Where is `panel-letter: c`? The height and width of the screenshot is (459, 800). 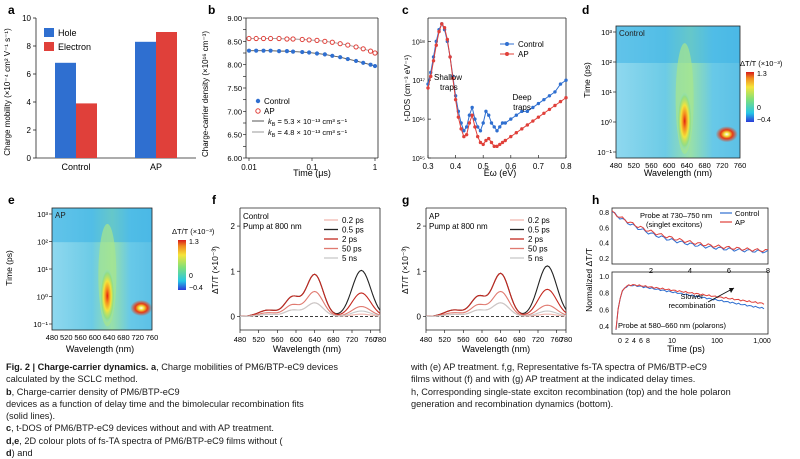 panel-letter: c is located at coordinates (405, 10).